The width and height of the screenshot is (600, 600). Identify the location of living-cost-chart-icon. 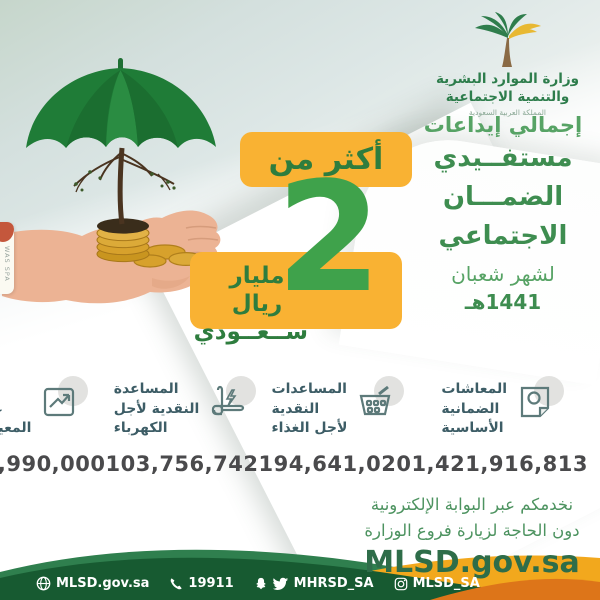
(63, 400).